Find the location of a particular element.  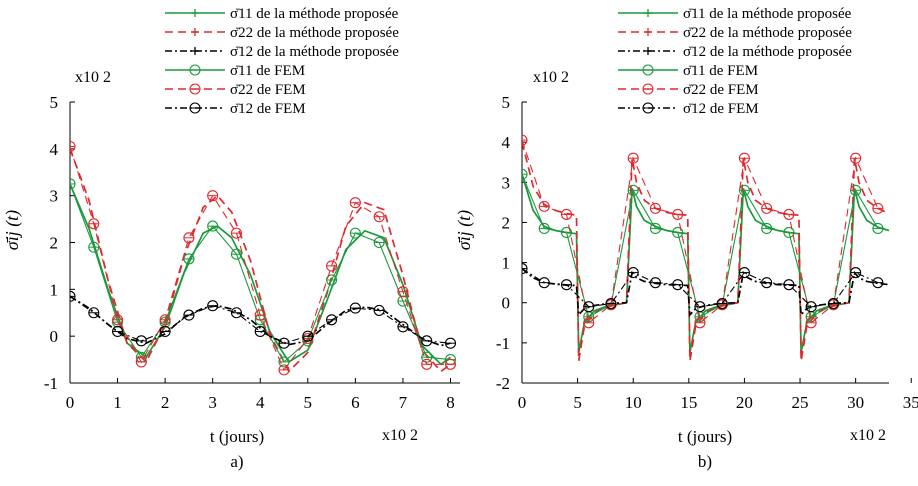

panel-label: b) is located at coordinates (705, 461).